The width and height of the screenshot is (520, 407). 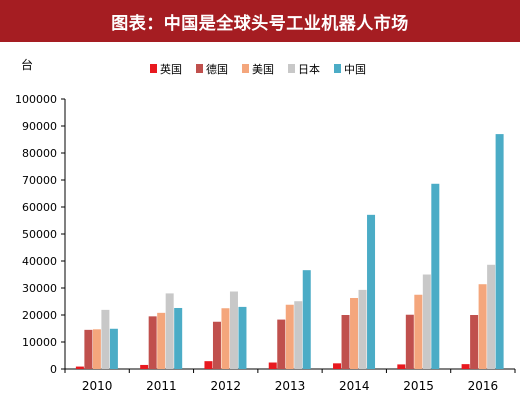 I want to click on bar-德国-2014, so click(x=345, y=342).